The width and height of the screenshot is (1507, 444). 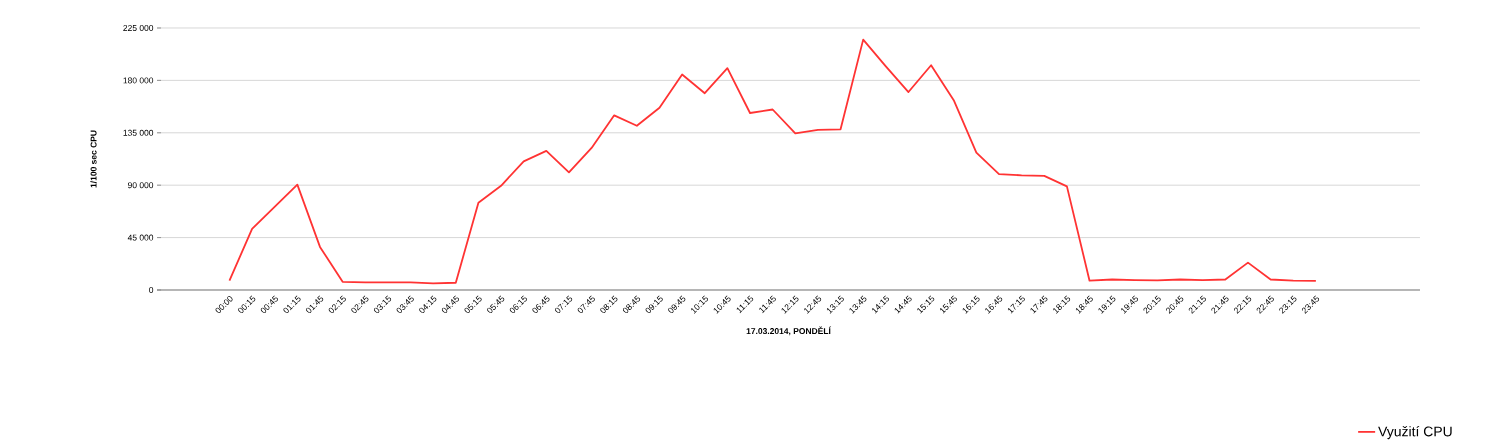 I want to click on y-tick-label: 0, so click(x=151, y=290).